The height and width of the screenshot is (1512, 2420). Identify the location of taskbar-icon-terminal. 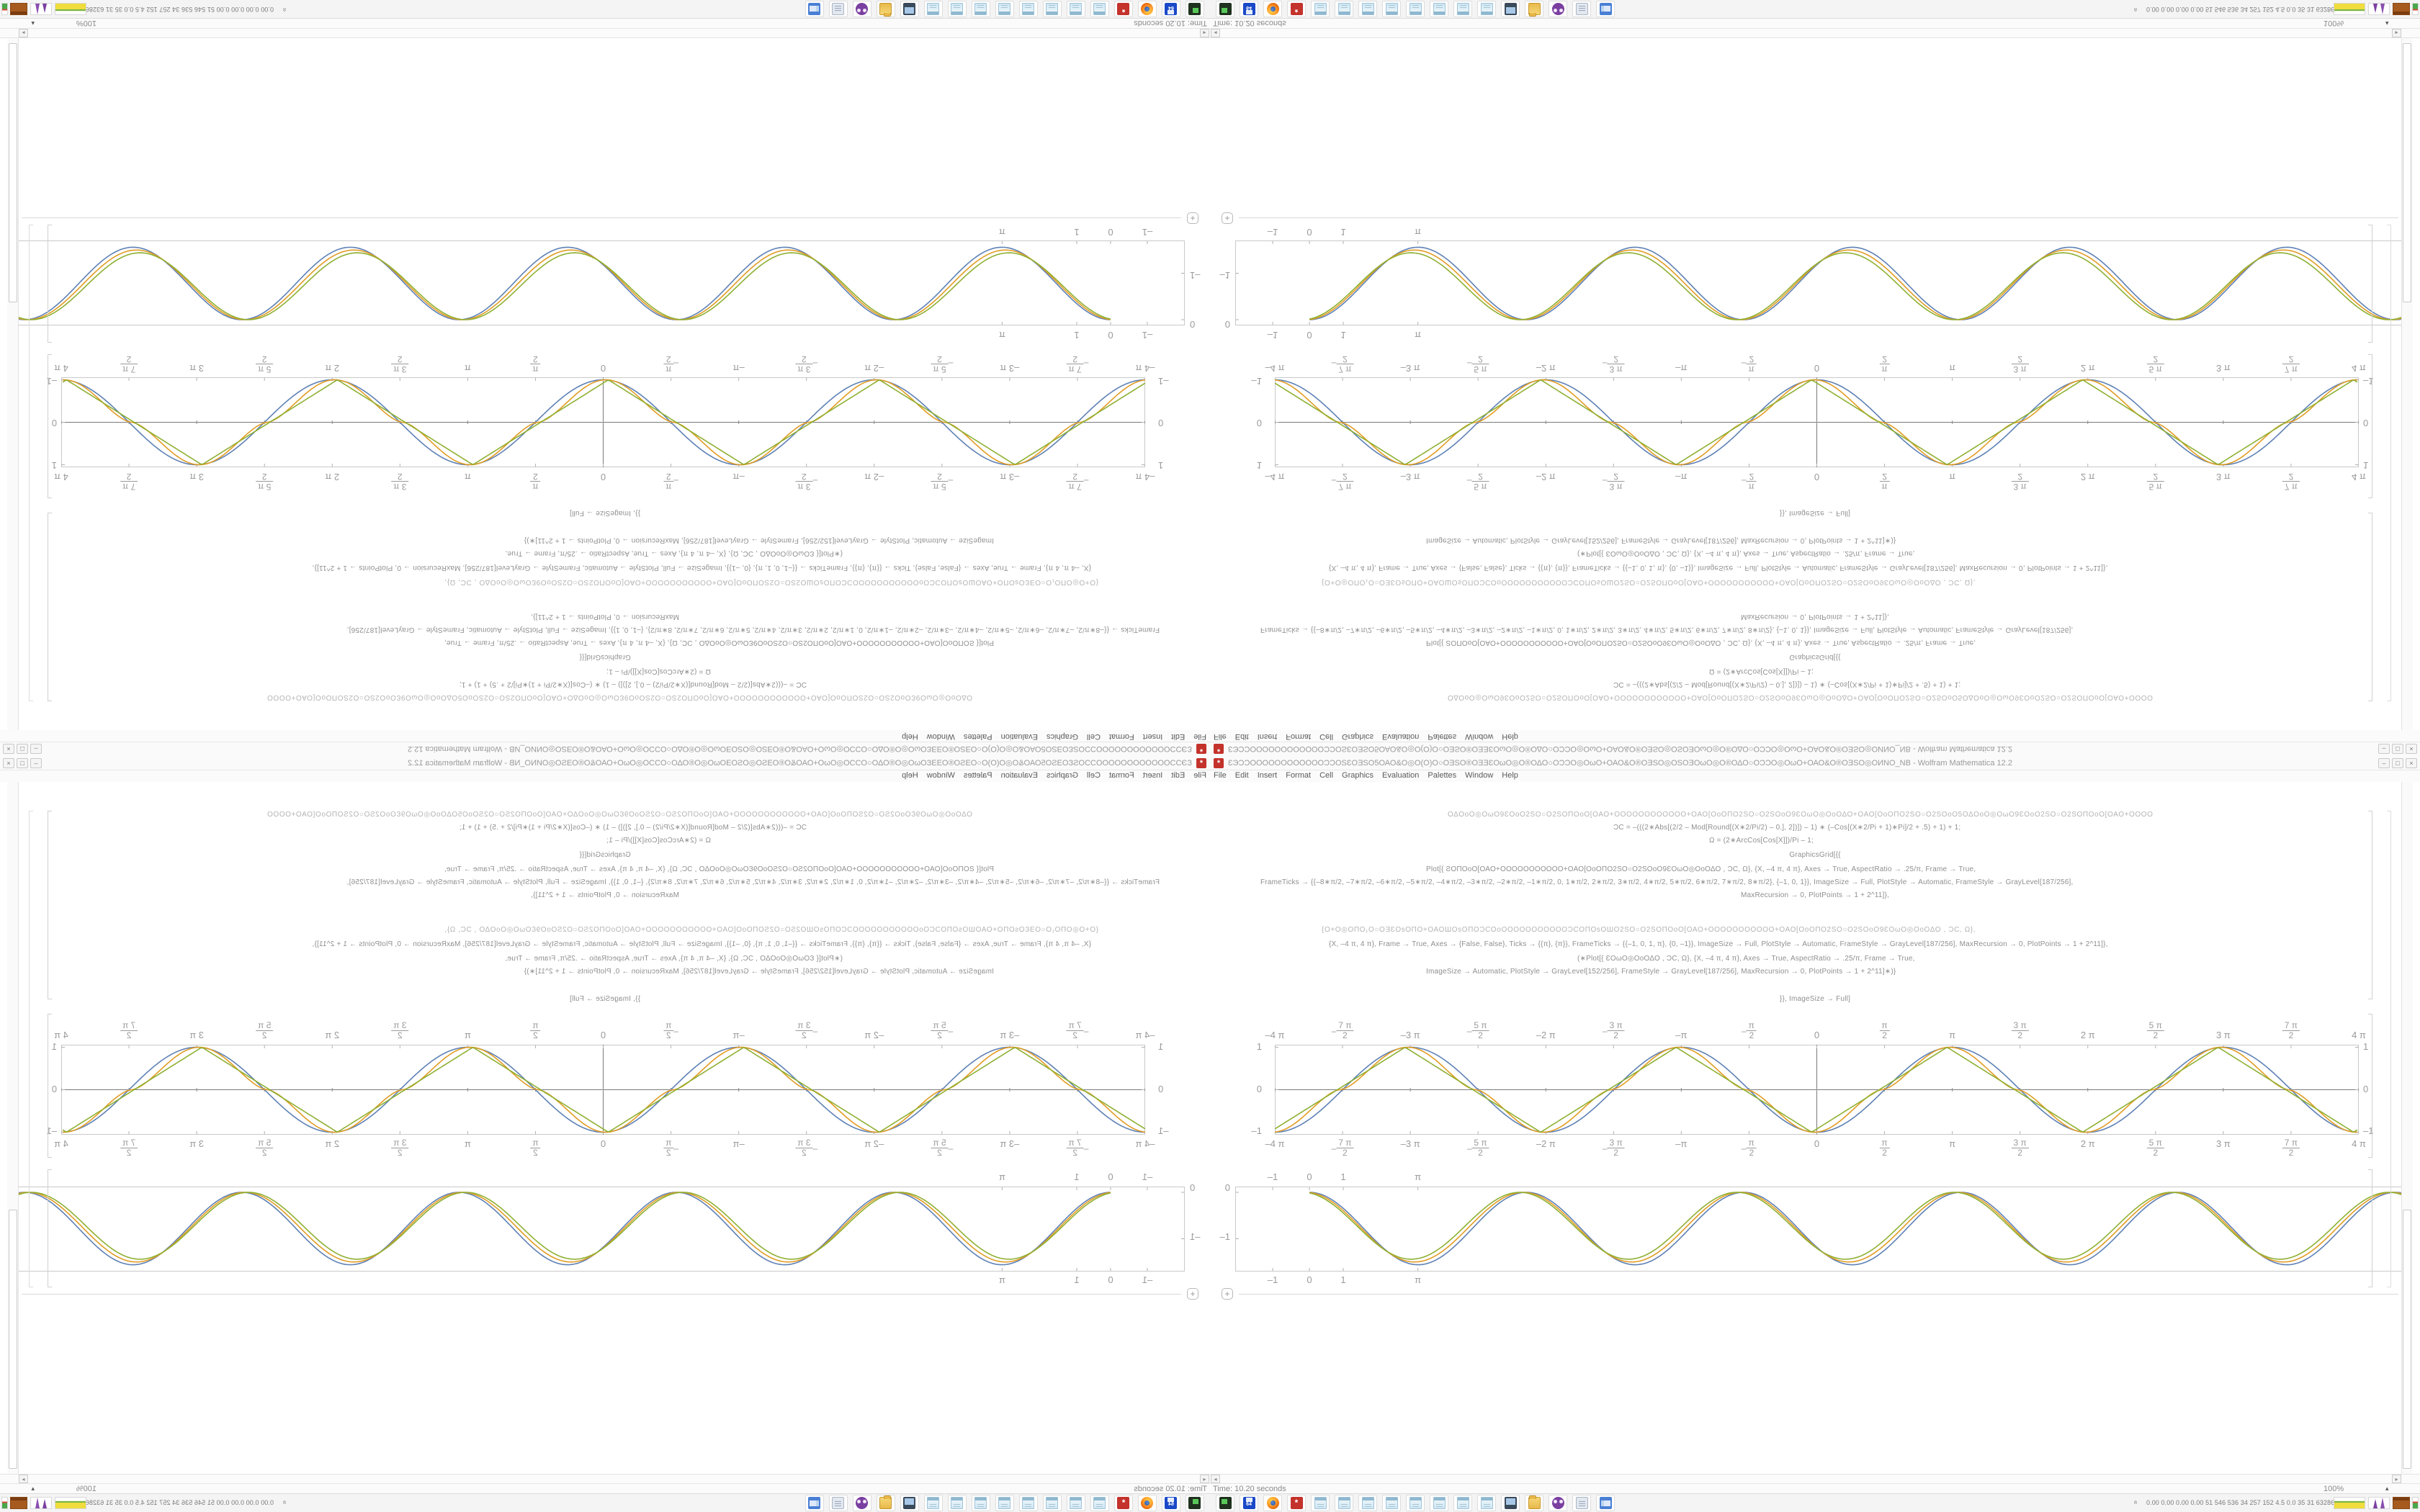
(1195, 1503).